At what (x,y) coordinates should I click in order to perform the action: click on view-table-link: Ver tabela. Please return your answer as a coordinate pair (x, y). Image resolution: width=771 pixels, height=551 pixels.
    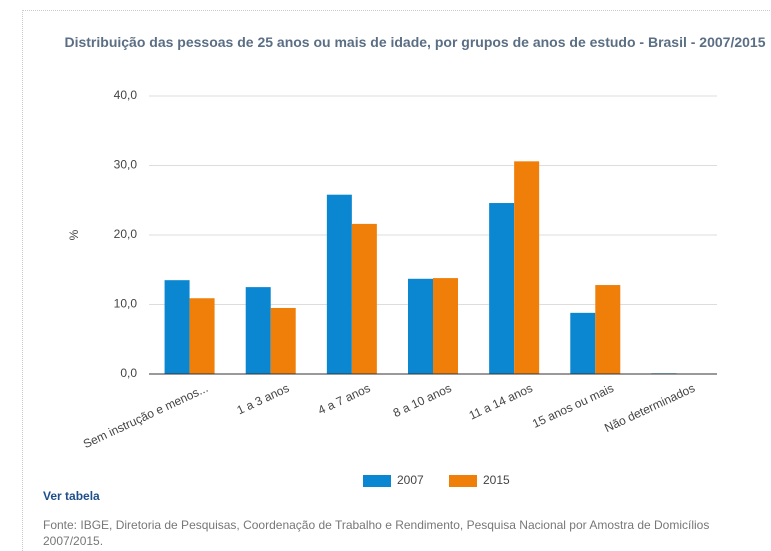
    Looking at the image, I should click on (71, 496).